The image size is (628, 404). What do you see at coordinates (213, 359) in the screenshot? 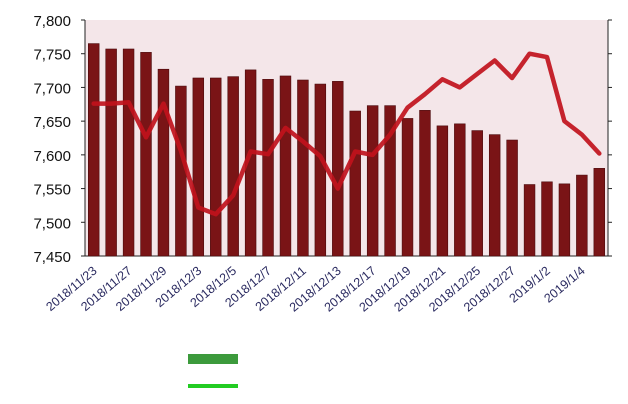
I see `legend-swatch-bars` at bounding box center [213, 359].